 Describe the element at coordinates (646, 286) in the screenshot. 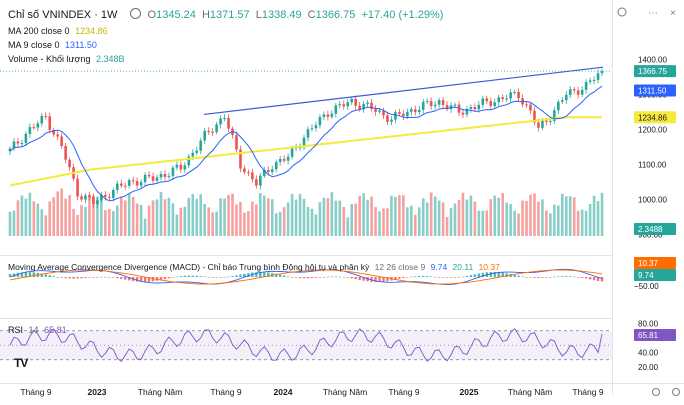

I see `macd-tick-label: −50.00` at that location.